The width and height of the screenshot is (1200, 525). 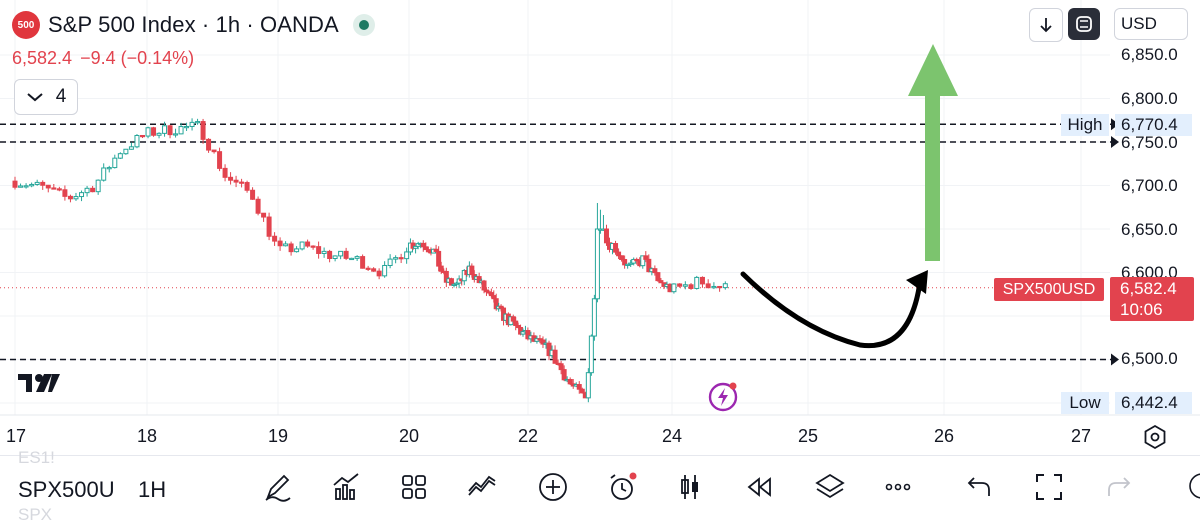 I want to click on chart-title: S&P 500 Index · 1h · OANDA, so click(x=193, y=24).